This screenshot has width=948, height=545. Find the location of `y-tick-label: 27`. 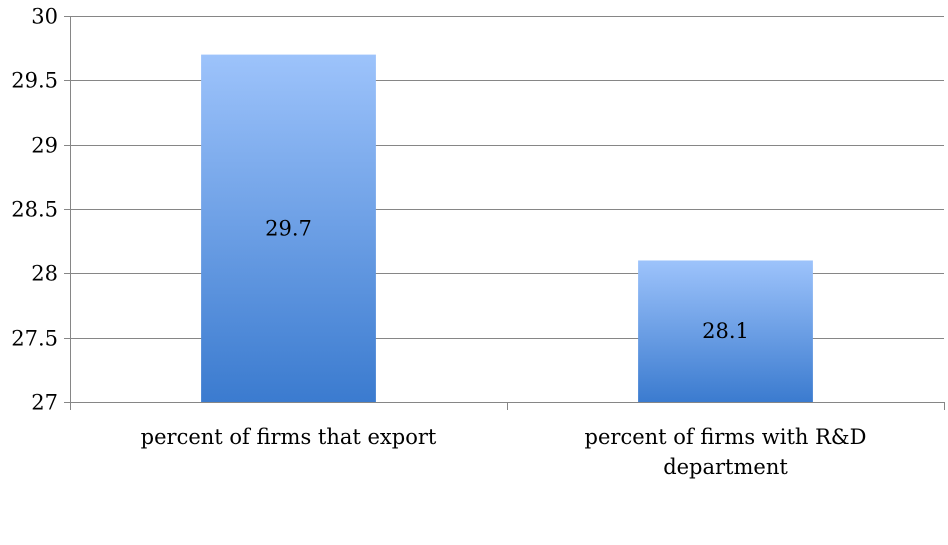

y-tick-label: 27 is located at coordinates (44, 403).